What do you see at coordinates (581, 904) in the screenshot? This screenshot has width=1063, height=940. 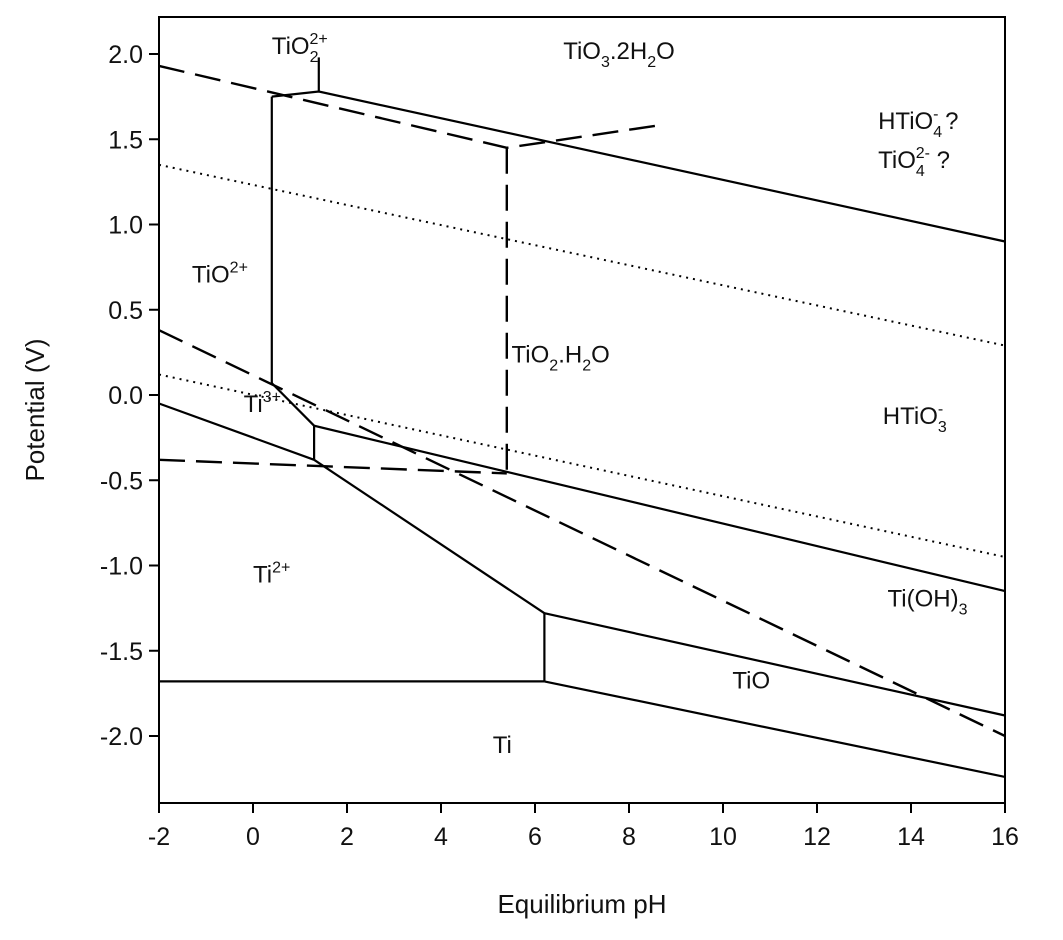 I see `x-axis-label: Equilibrium pH` at bounding box center [581, 904].